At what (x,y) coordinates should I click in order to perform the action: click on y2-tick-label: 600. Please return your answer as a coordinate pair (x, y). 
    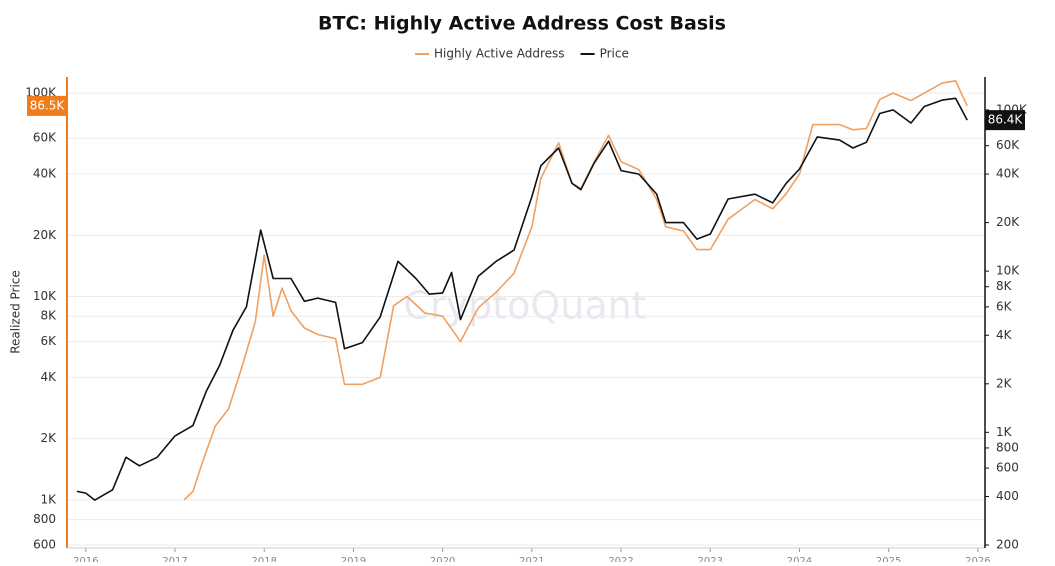
    Looking at the image, I should click on (1007, 468).